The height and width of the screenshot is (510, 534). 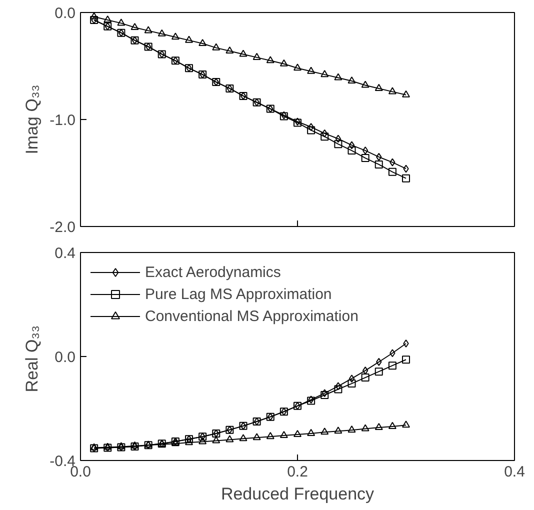 What do you see at coordinates (63, 120) in the screenshot?
I see `y-tick-label: -1.0` at bounding box center [63, 120].